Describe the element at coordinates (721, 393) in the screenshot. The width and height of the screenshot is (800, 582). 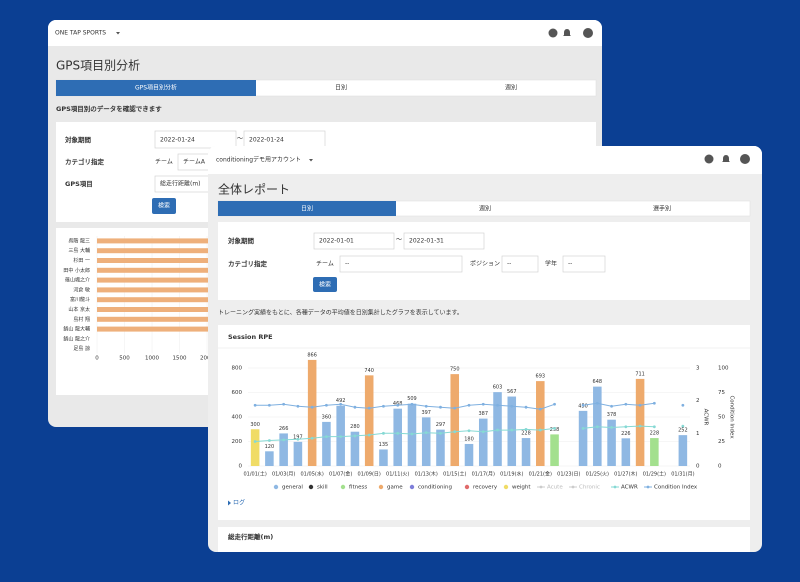
I see `y3-tick-label: 75` at that location.